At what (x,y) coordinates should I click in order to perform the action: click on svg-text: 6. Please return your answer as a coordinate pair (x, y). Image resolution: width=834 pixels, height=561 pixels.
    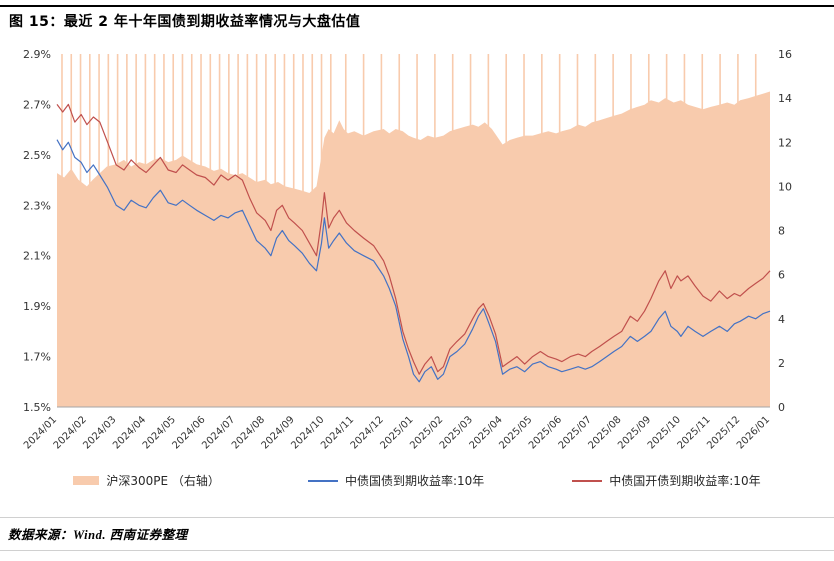
    Looking at the image, I should click on (781, 275).